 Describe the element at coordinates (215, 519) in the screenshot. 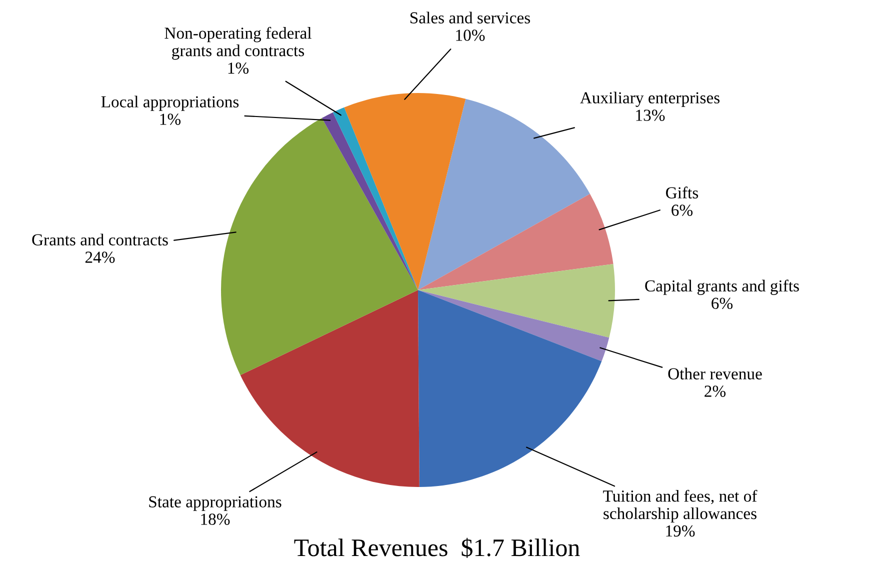

I see `data-label: 18%` at that location.